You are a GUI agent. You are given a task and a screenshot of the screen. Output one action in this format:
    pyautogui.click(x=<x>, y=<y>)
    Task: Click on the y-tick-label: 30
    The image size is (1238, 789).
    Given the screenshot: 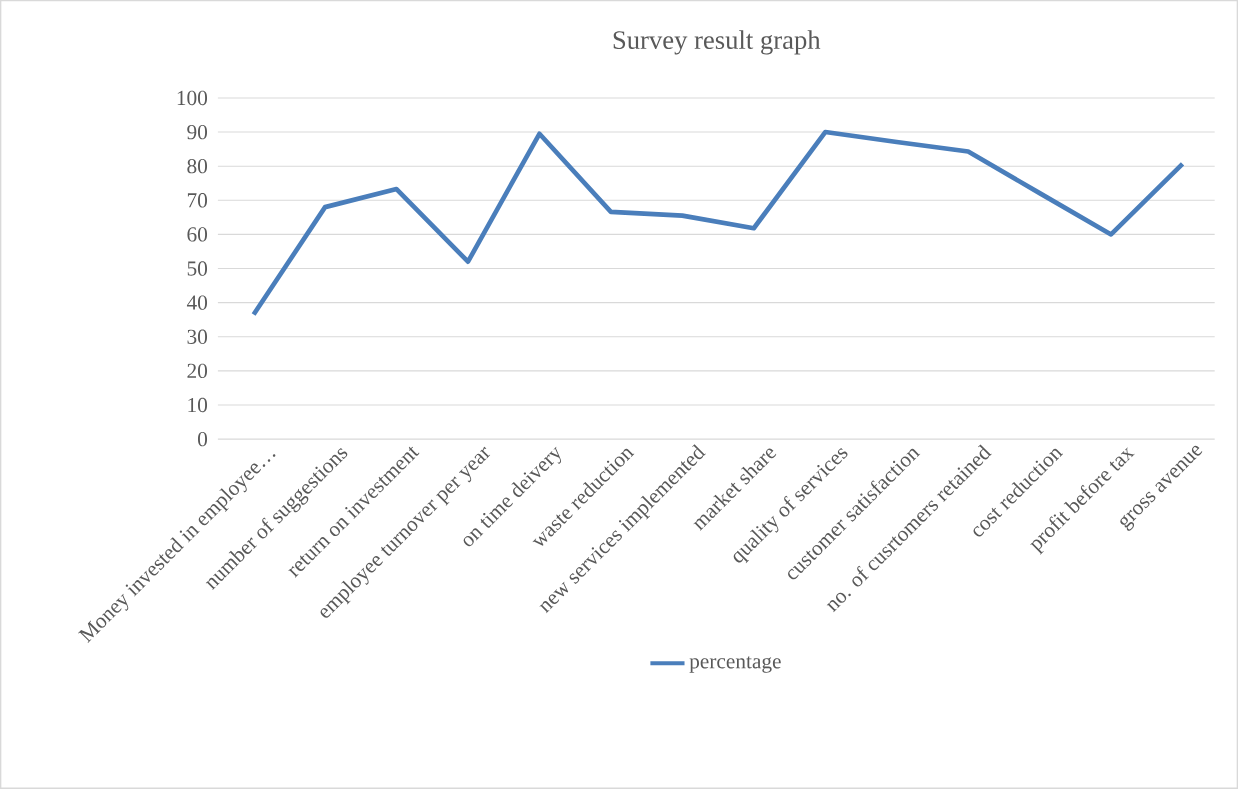 What is the action you would take?
    pyautogui.click(x=197, y=336)
    